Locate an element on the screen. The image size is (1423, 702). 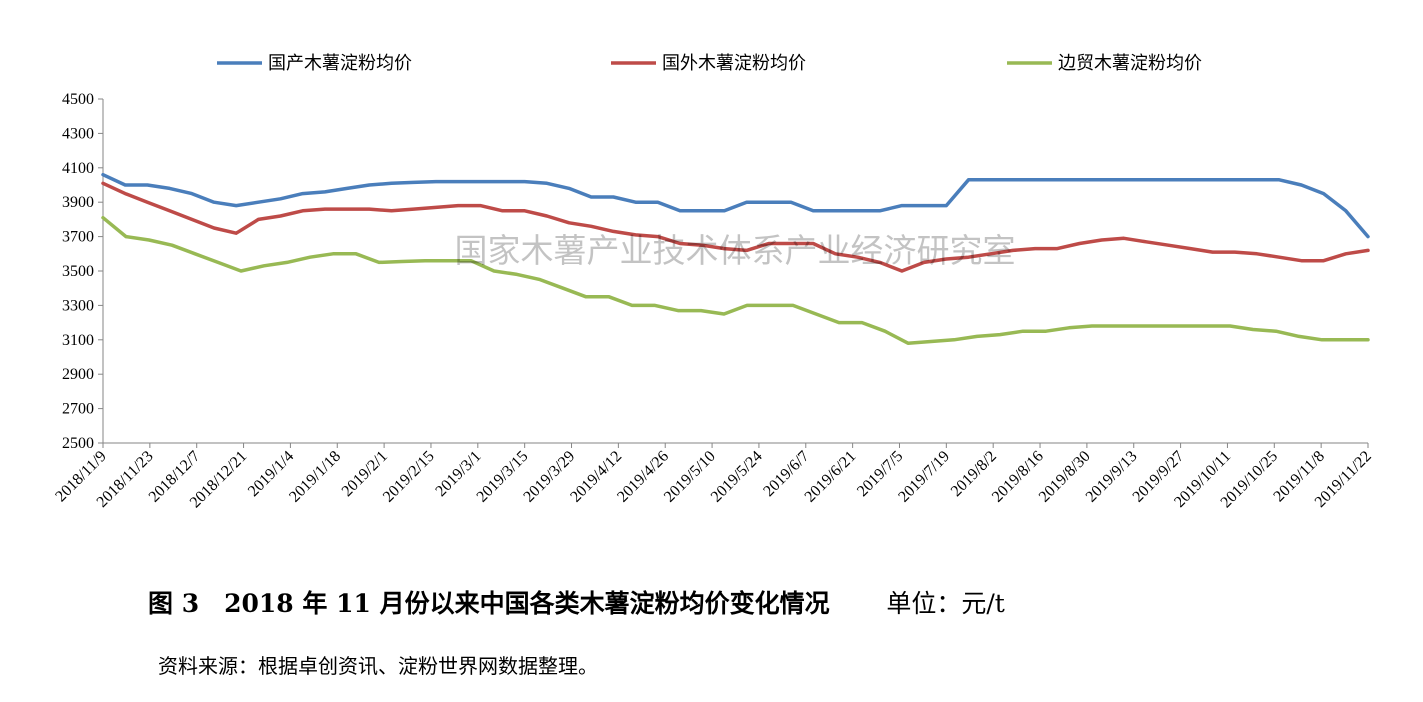
caption-unit: 单位：元/t is located at coordinates (945, 603).